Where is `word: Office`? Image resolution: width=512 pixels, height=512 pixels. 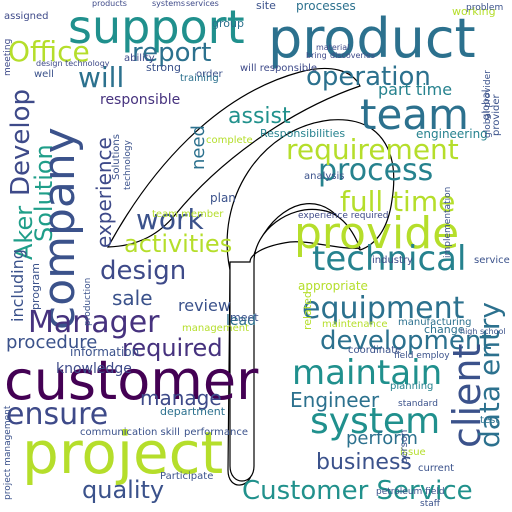
word: Office is located at coordinates (49, 51).